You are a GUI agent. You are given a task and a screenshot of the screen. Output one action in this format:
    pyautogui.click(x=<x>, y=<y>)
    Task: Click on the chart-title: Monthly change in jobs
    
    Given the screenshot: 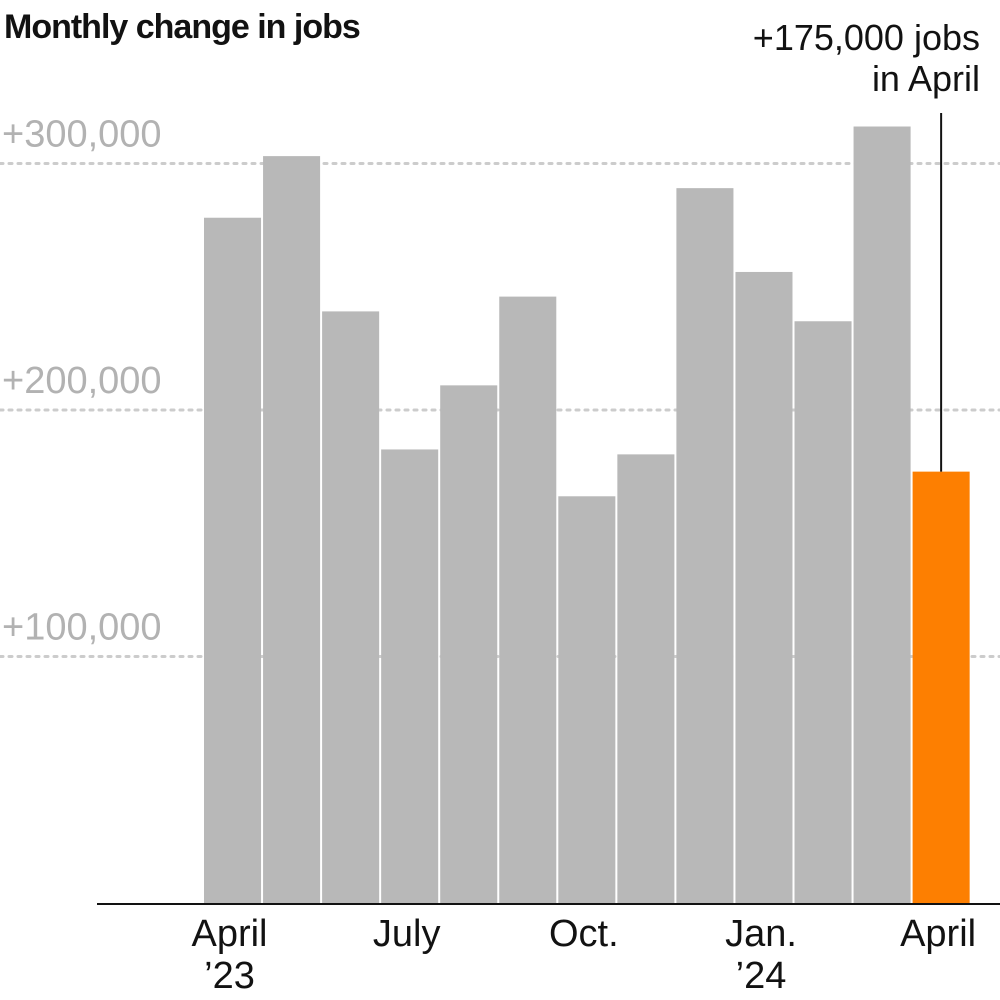 What is the action you would take?
    pyautogui.click(x=182, y=27)
    